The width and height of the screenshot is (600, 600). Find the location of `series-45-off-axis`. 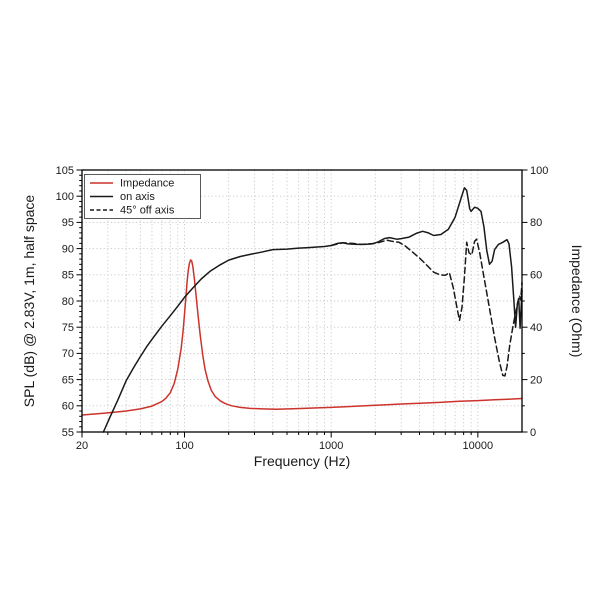

series-45-off-axis is located at coordinates (426, 307).